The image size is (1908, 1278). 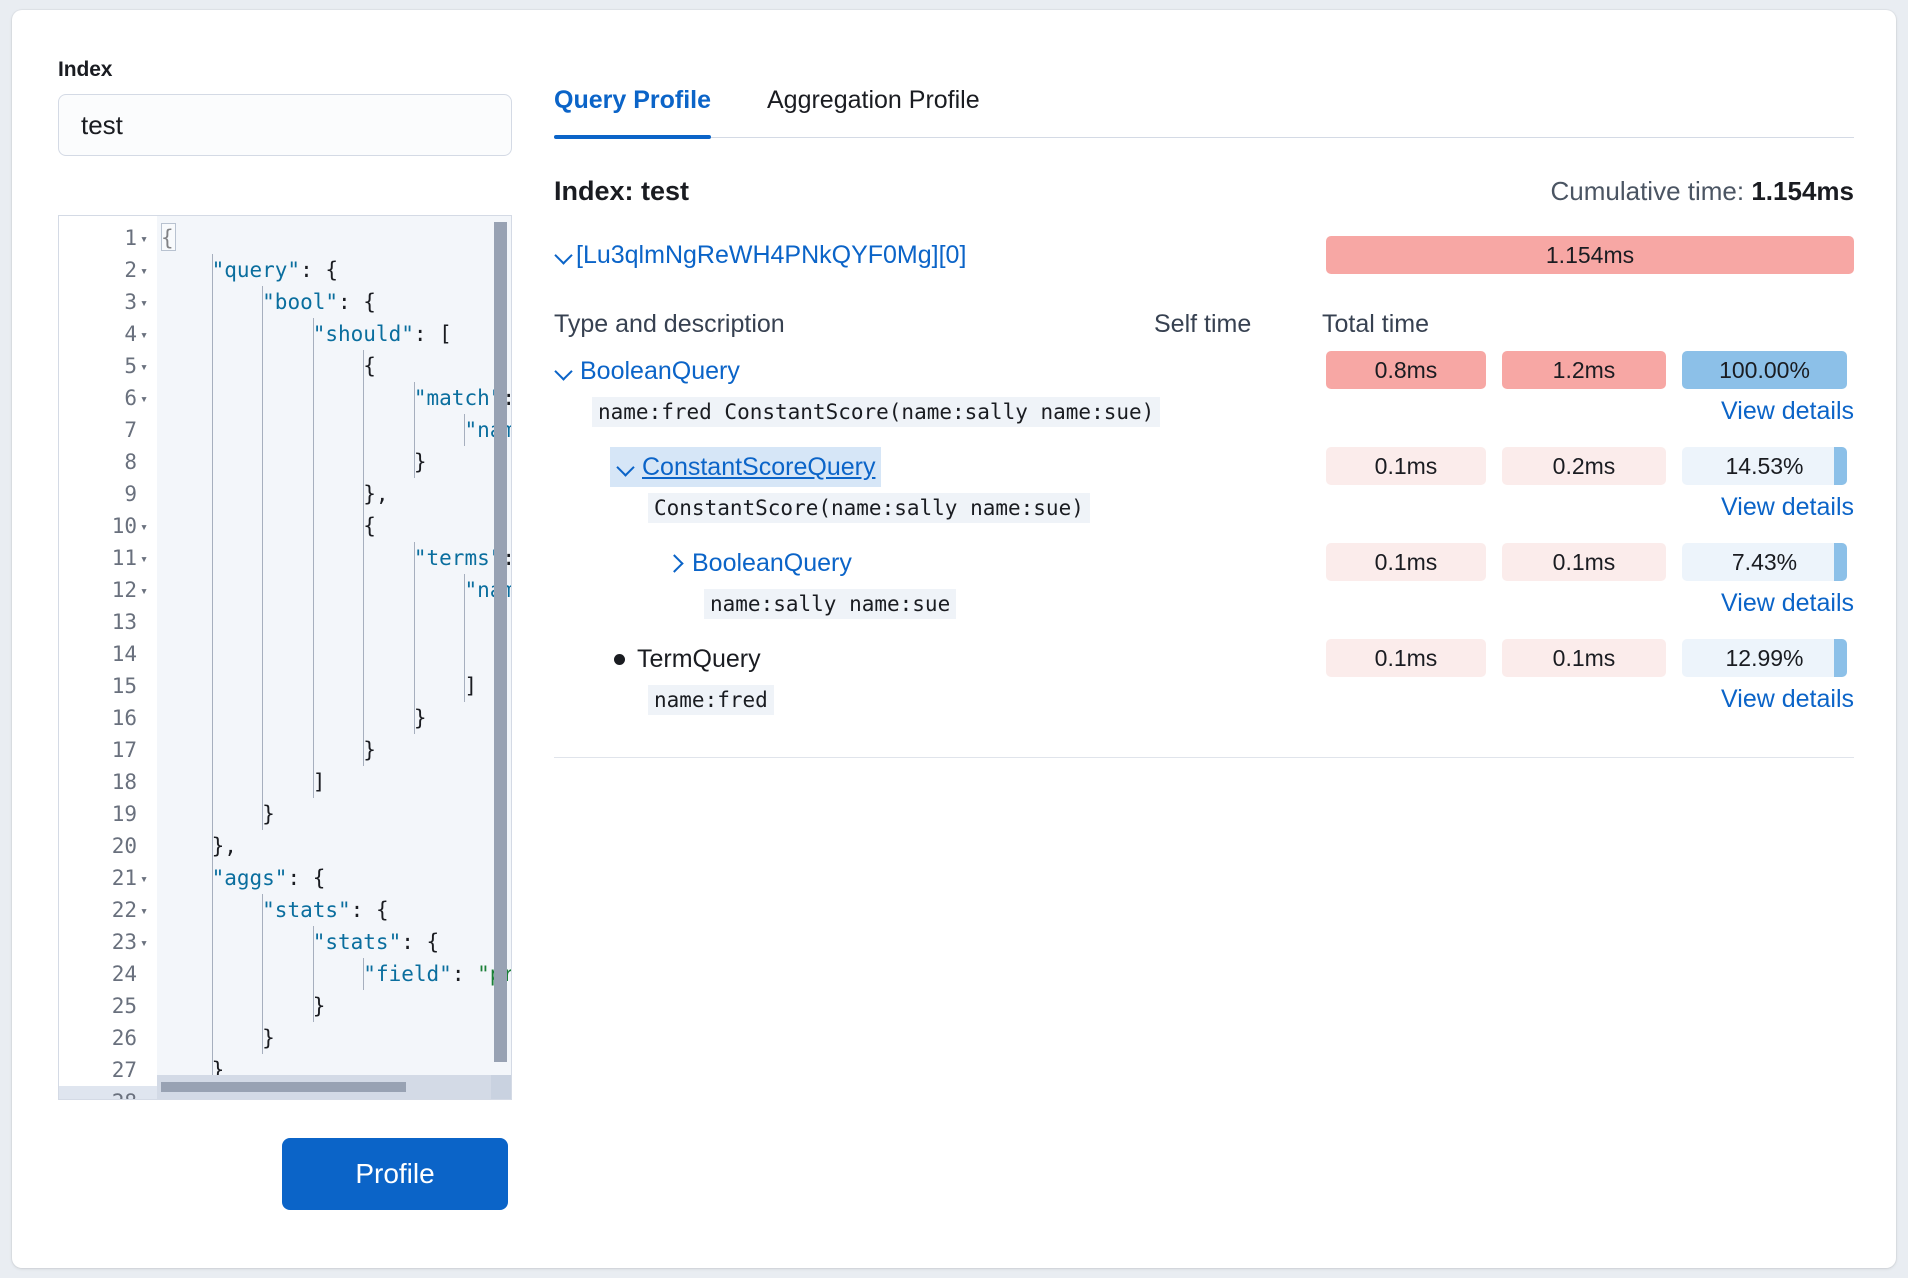 I want to click on page-title: Index: test, so click(x=622, y=191).